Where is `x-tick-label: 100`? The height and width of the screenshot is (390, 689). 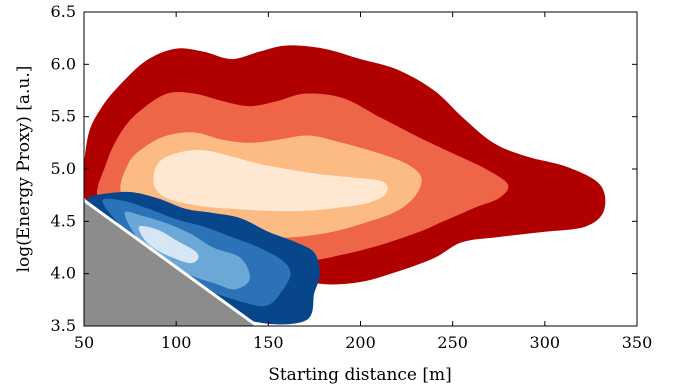
x-tick-label: 100 is located at coordinates (176, 342).